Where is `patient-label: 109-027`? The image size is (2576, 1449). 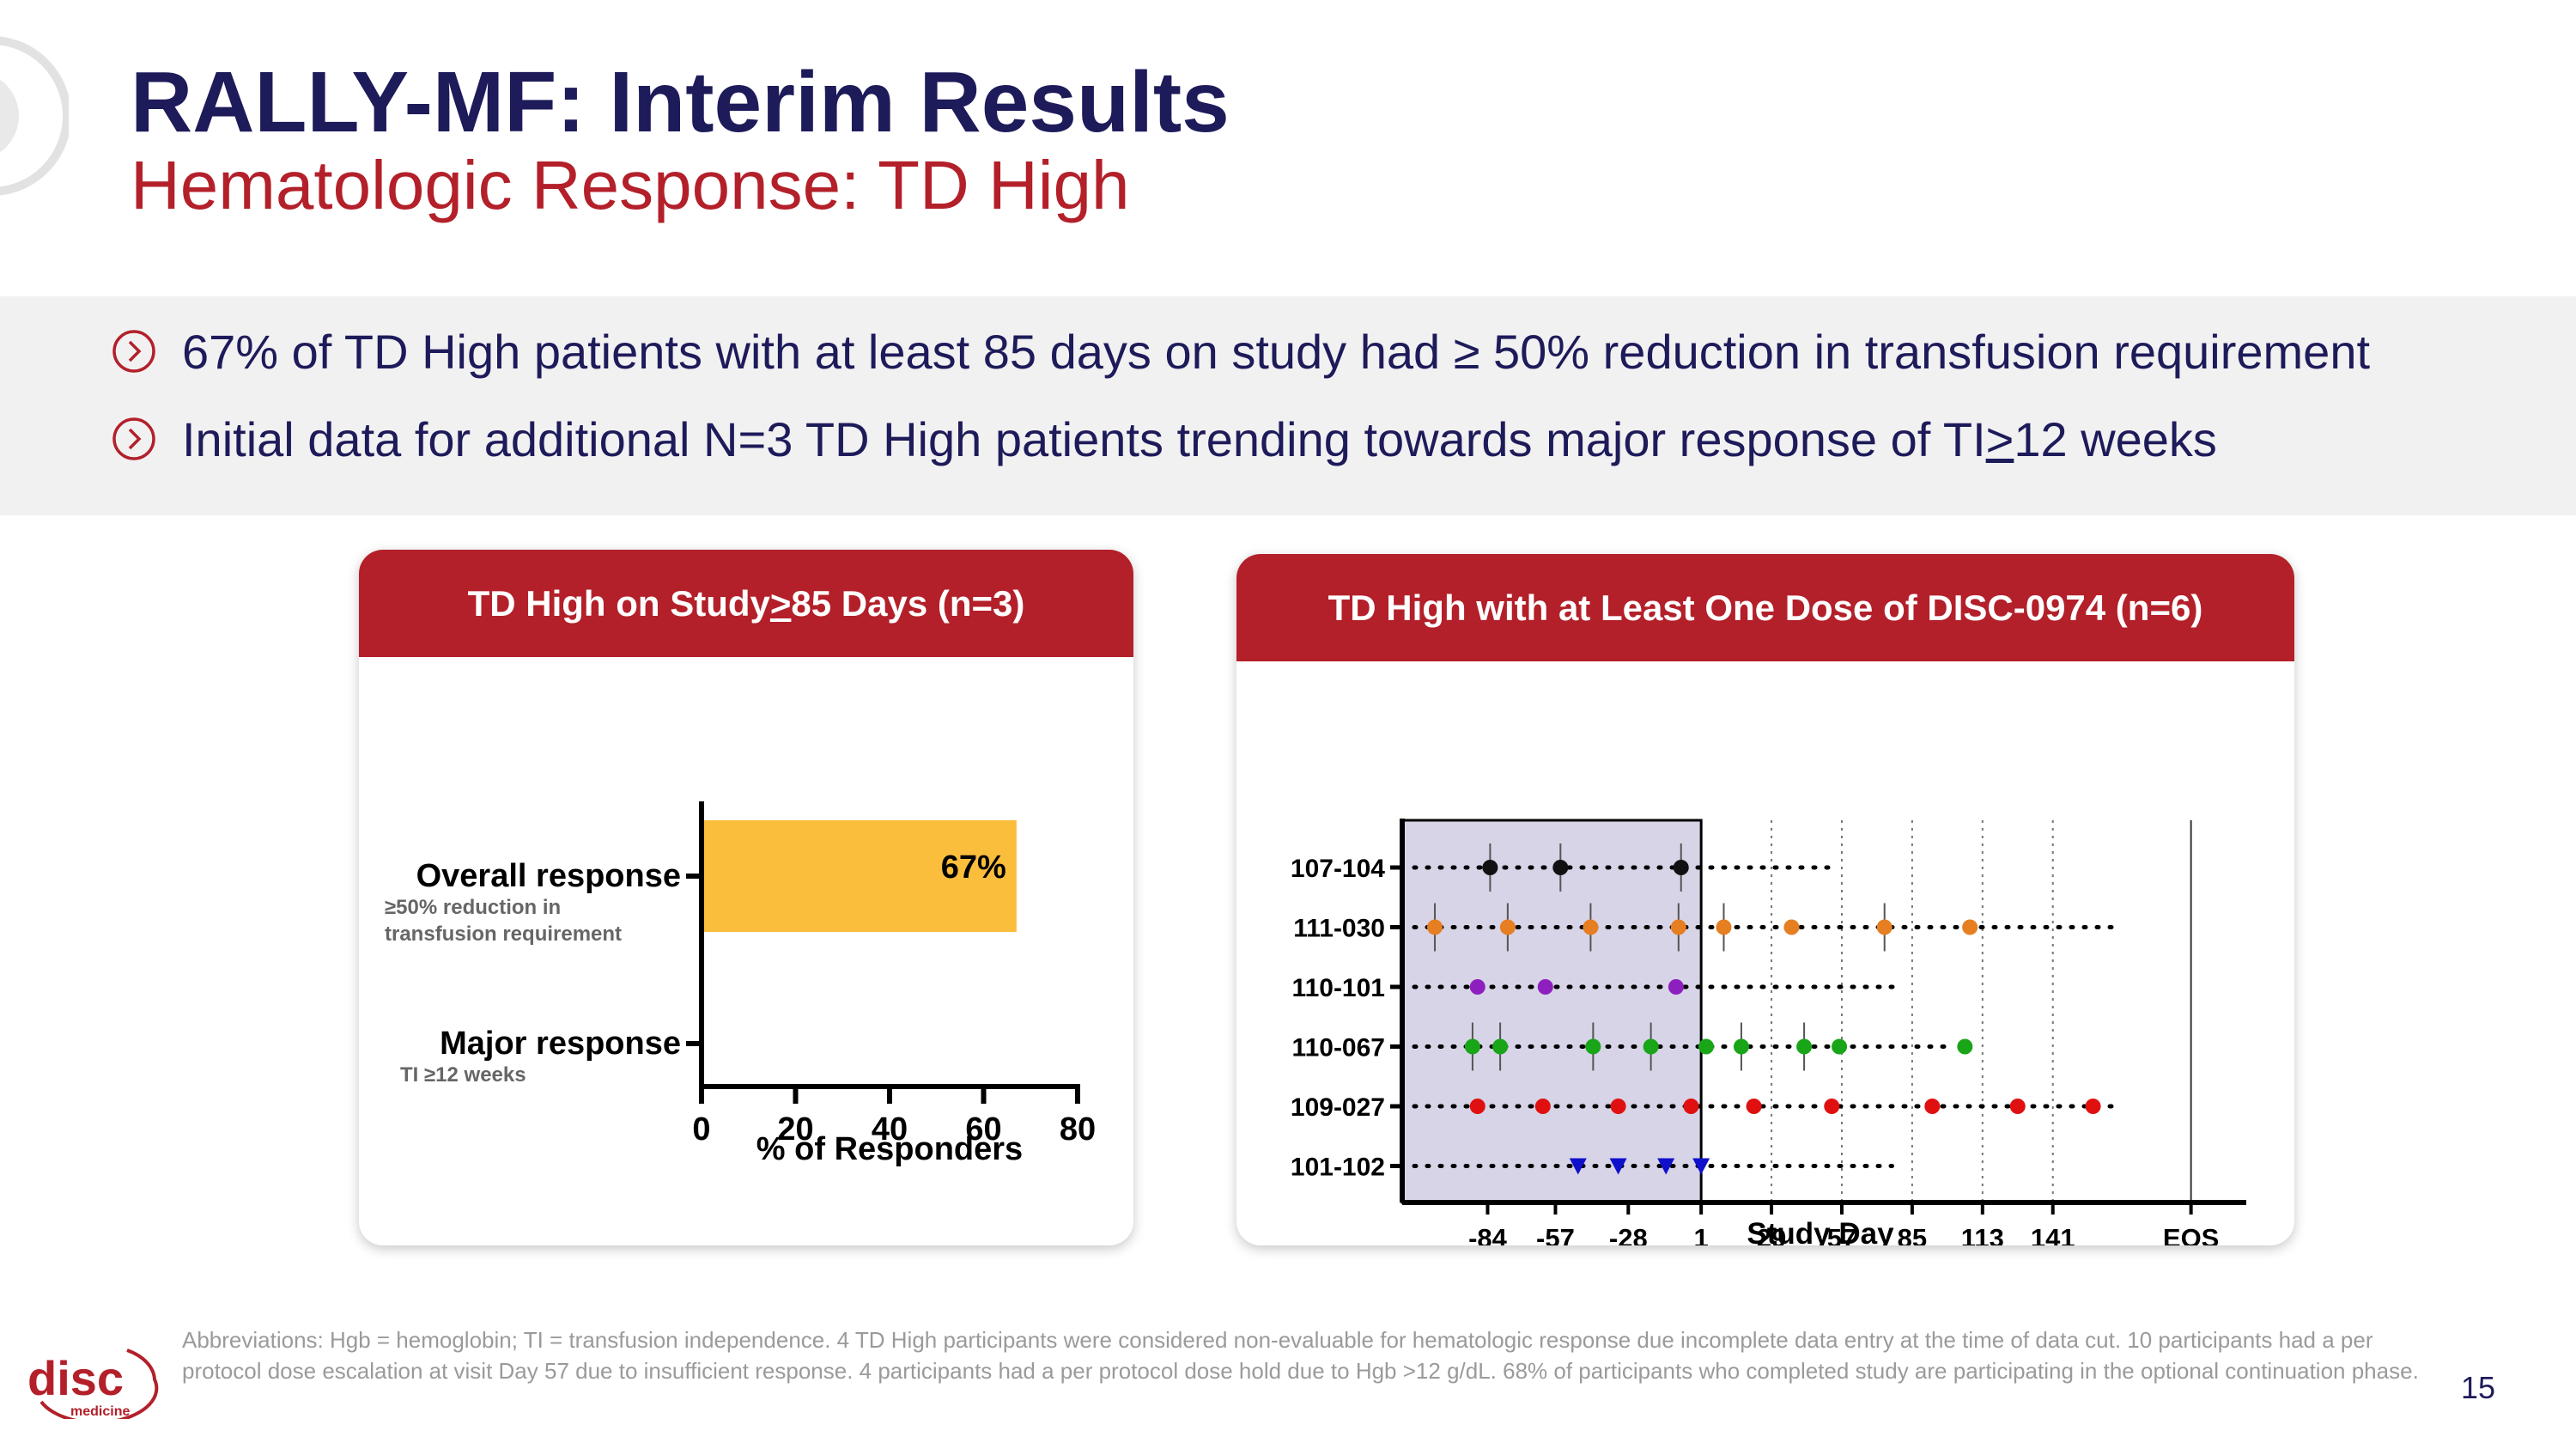
patient-label: 109-027 is located at coordinates (1338, 1107).